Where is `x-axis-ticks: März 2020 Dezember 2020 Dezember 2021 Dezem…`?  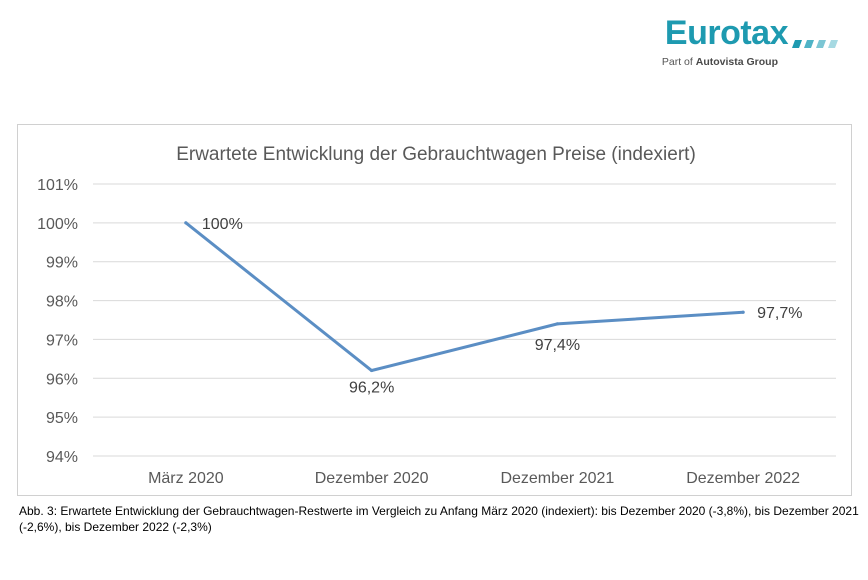 x-axis-ticks: März 2020 Dezember 2020 Dezember 2021 Dezem… is located at coordinates (474, 478).